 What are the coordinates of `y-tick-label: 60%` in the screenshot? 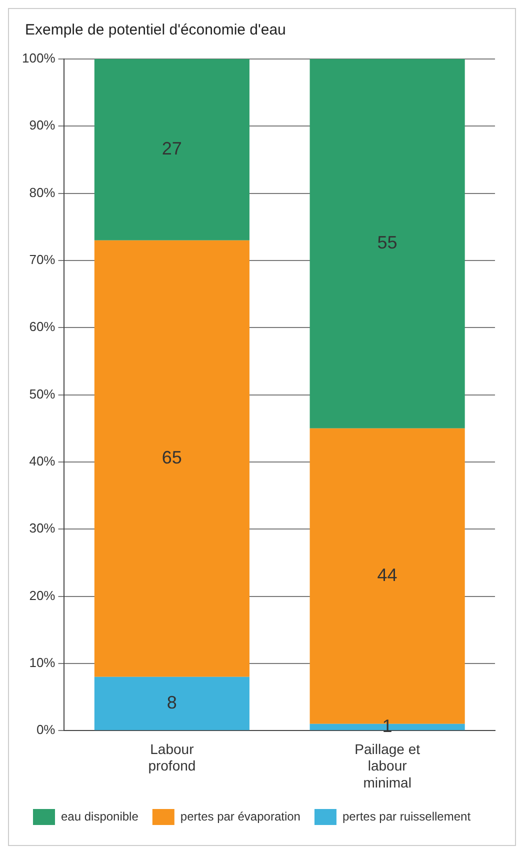 It's located at (42, 326).